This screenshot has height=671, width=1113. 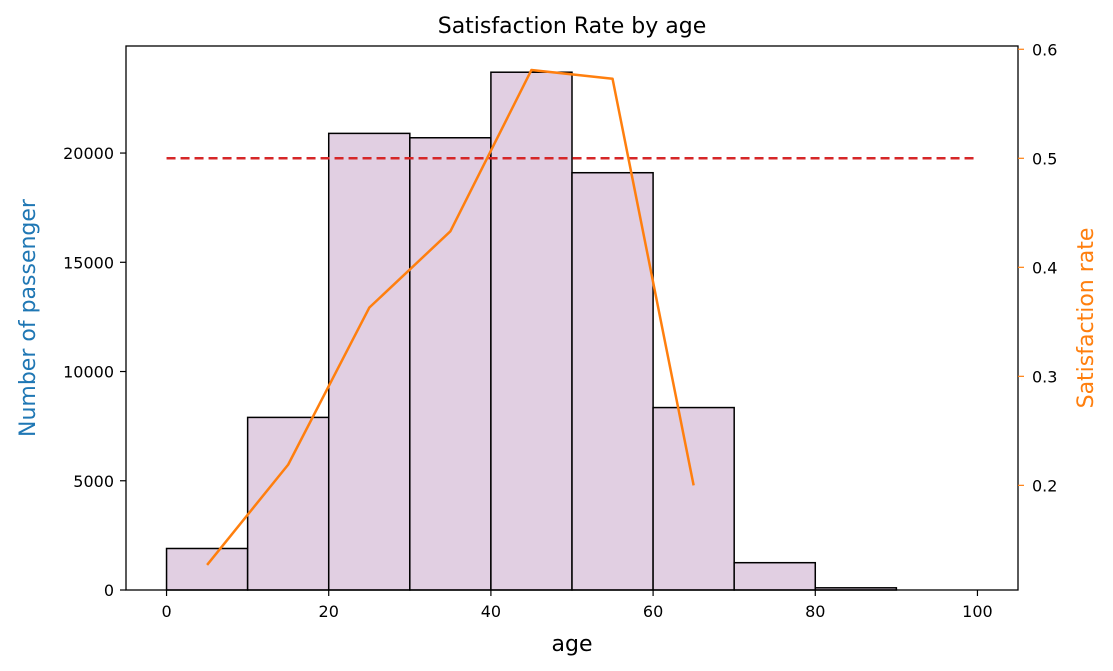 I want to click on y-tick-label-20000: 20000, so click(x=88, y=153).